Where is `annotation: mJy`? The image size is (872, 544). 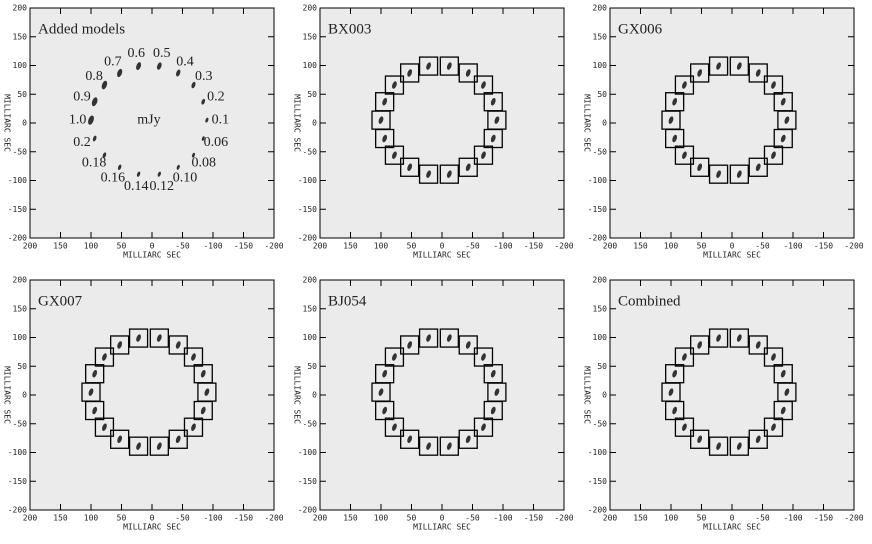 annotation: mJy is located at coordinates (148, 119).